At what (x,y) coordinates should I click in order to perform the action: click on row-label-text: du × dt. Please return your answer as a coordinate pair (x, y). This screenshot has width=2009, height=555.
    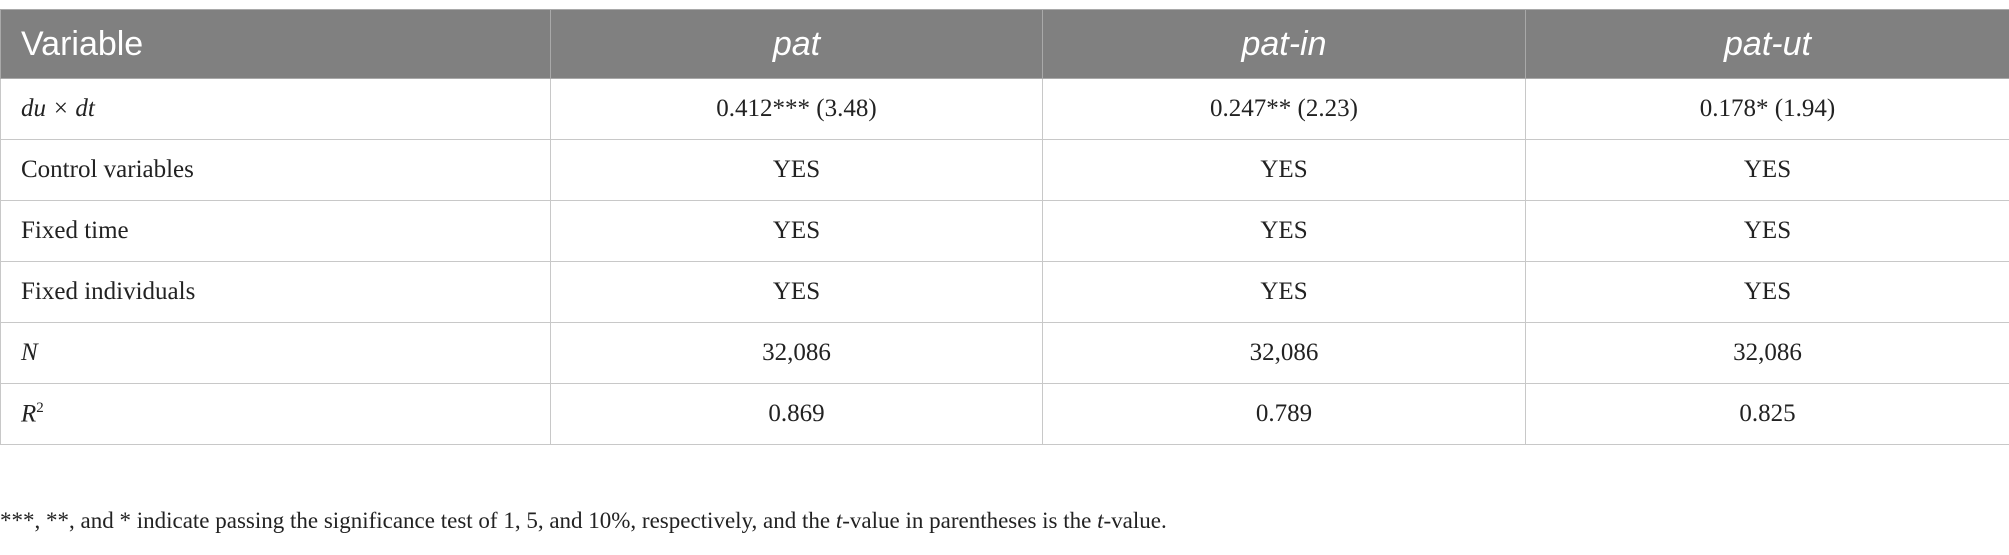
    Looking at the image, I should click on (58, 108).